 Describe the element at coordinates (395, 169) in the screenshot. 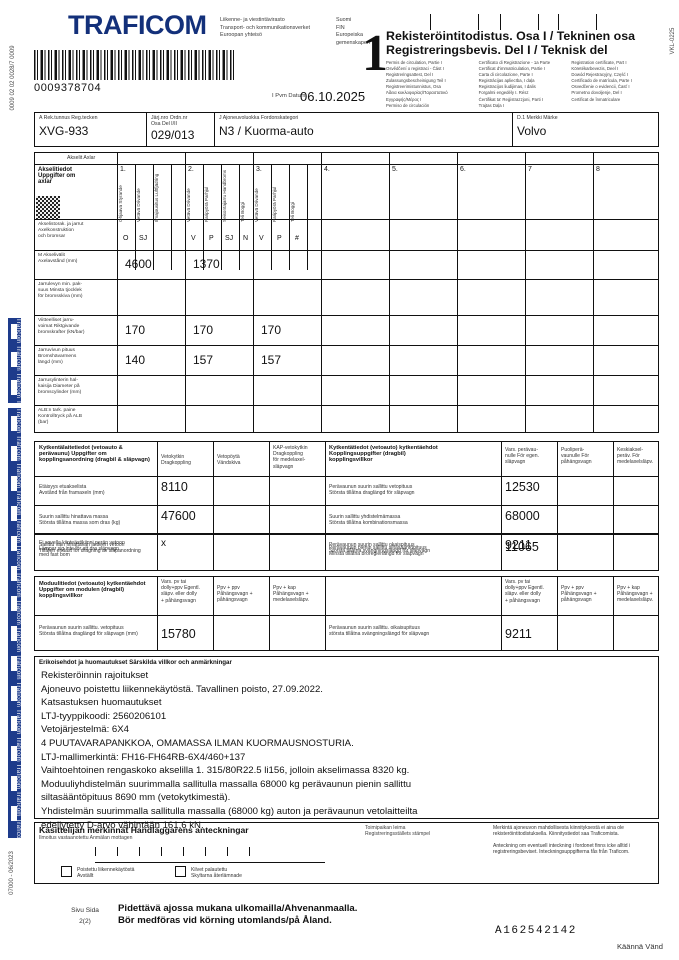

I see `axle-number-5: 5.` at that location.